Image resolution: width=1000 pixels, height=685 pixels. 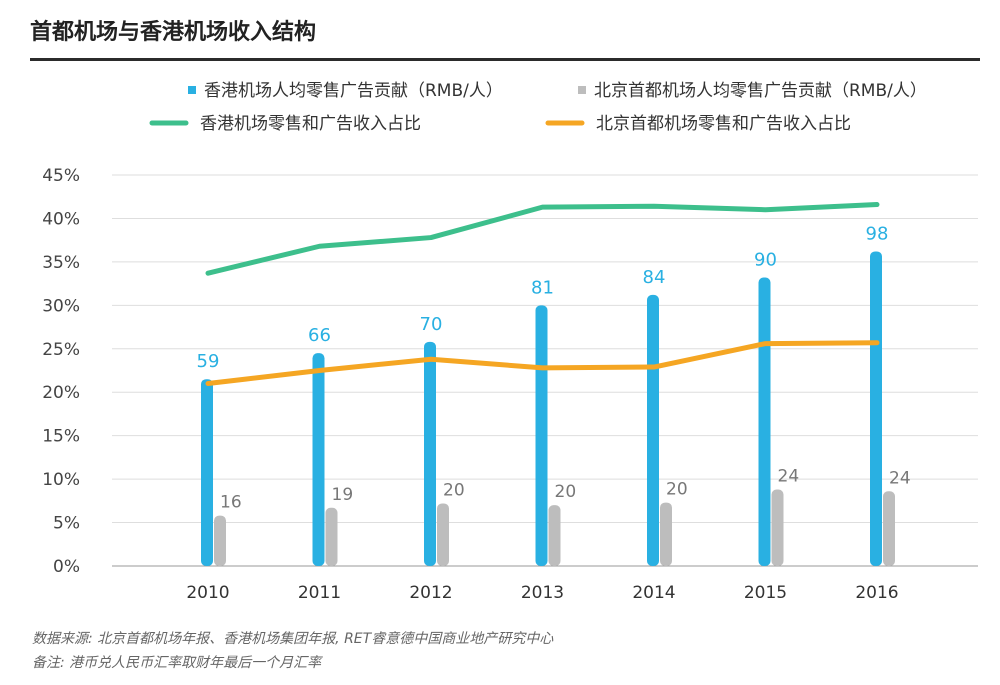 I want to click on y-axis-ticks: 0% 5% 10% 15% 20% 25% 30% 35% 40% 45%, so click(x=61, y=371).